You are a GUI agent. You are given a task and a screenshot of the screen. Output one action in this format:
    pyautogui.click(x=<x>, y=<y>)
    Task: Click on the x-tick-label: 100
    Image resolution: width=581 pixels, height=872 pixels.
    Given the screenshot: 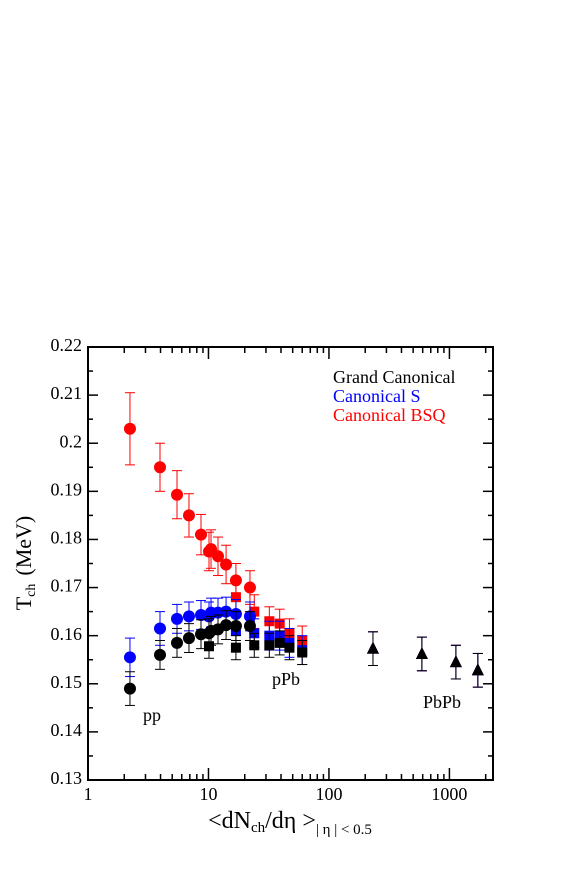 What is the action you would take?
    pyautogui.click(x=328, y=794)
    